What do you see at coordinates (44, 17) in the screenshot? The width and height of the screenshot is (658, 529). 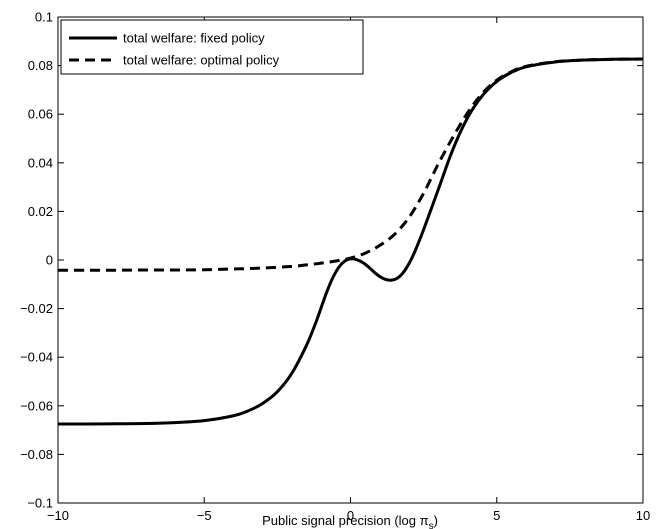 I see `y-tick-label: 0.1` at bounding box center [44, 17].